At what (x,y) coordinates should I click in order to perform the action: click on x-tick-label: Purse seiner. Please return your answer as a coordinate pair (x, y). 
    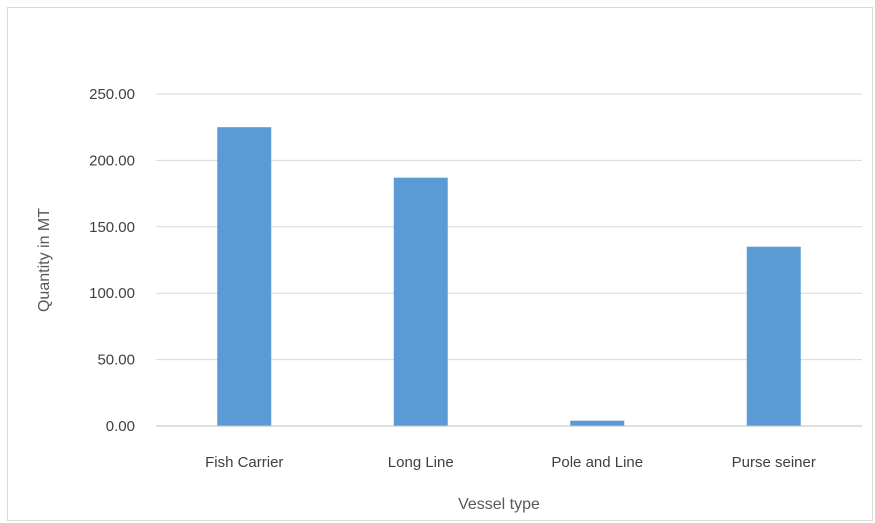
    Looking at the image, I should click on (774, 462).